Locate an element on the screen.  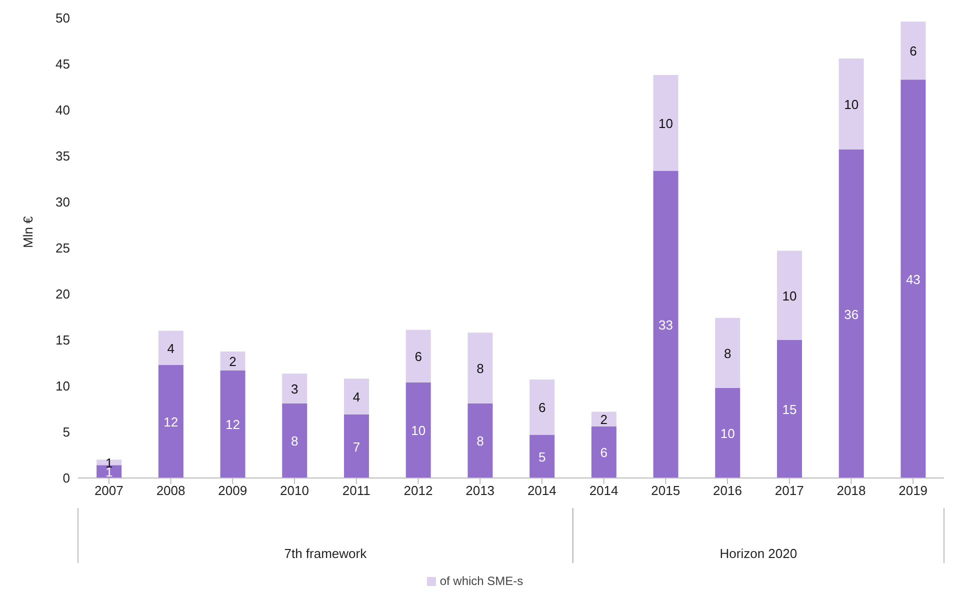
y-tick-label: 40 is located at coordinates (63, 110).